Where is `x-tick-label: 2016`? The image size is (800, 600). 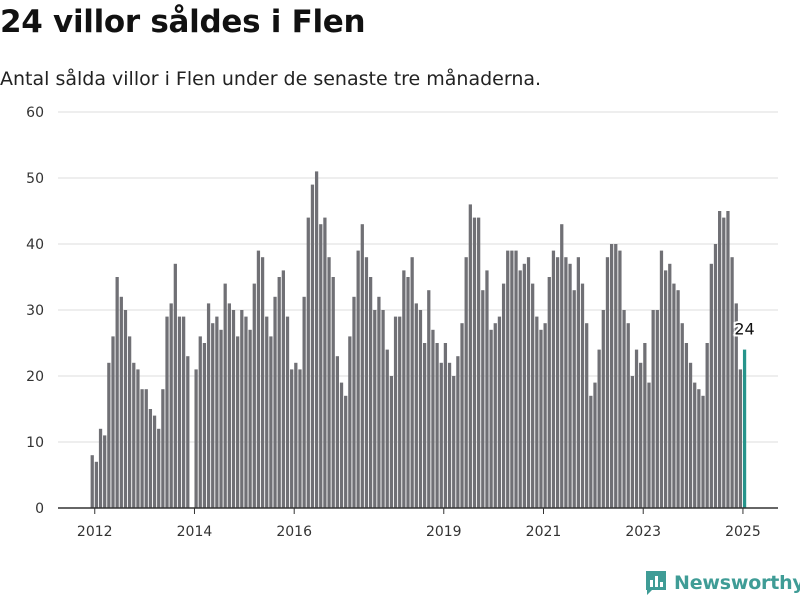
x-tick-label: 2016 is located at coordinates (294, 532).